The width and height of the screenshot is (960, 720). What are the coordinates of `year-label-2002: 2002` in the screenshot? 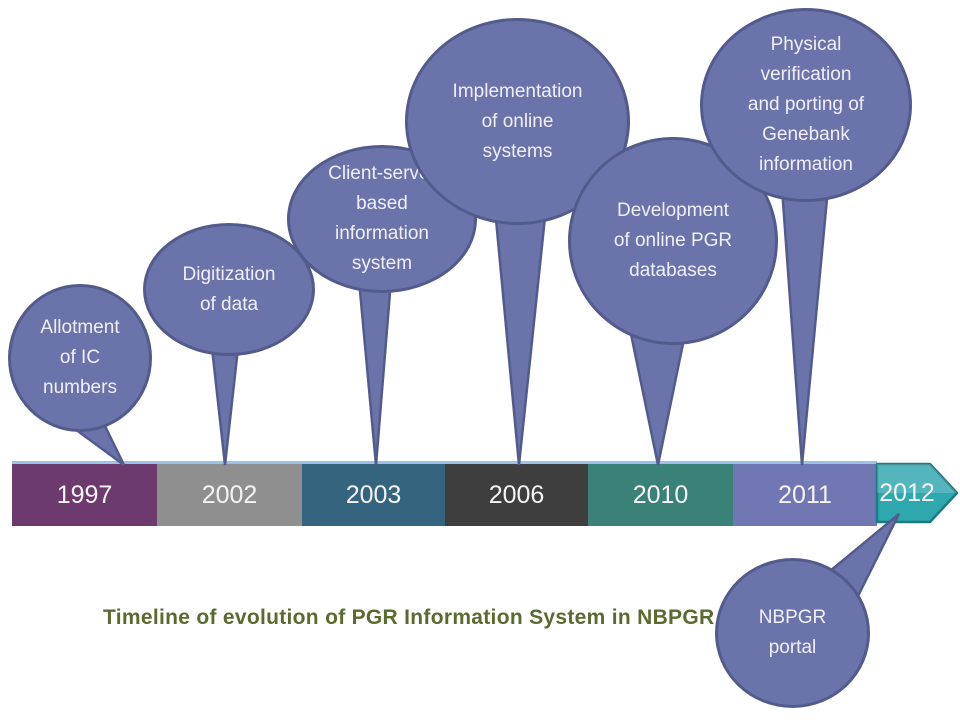 It's located at (229, 494).